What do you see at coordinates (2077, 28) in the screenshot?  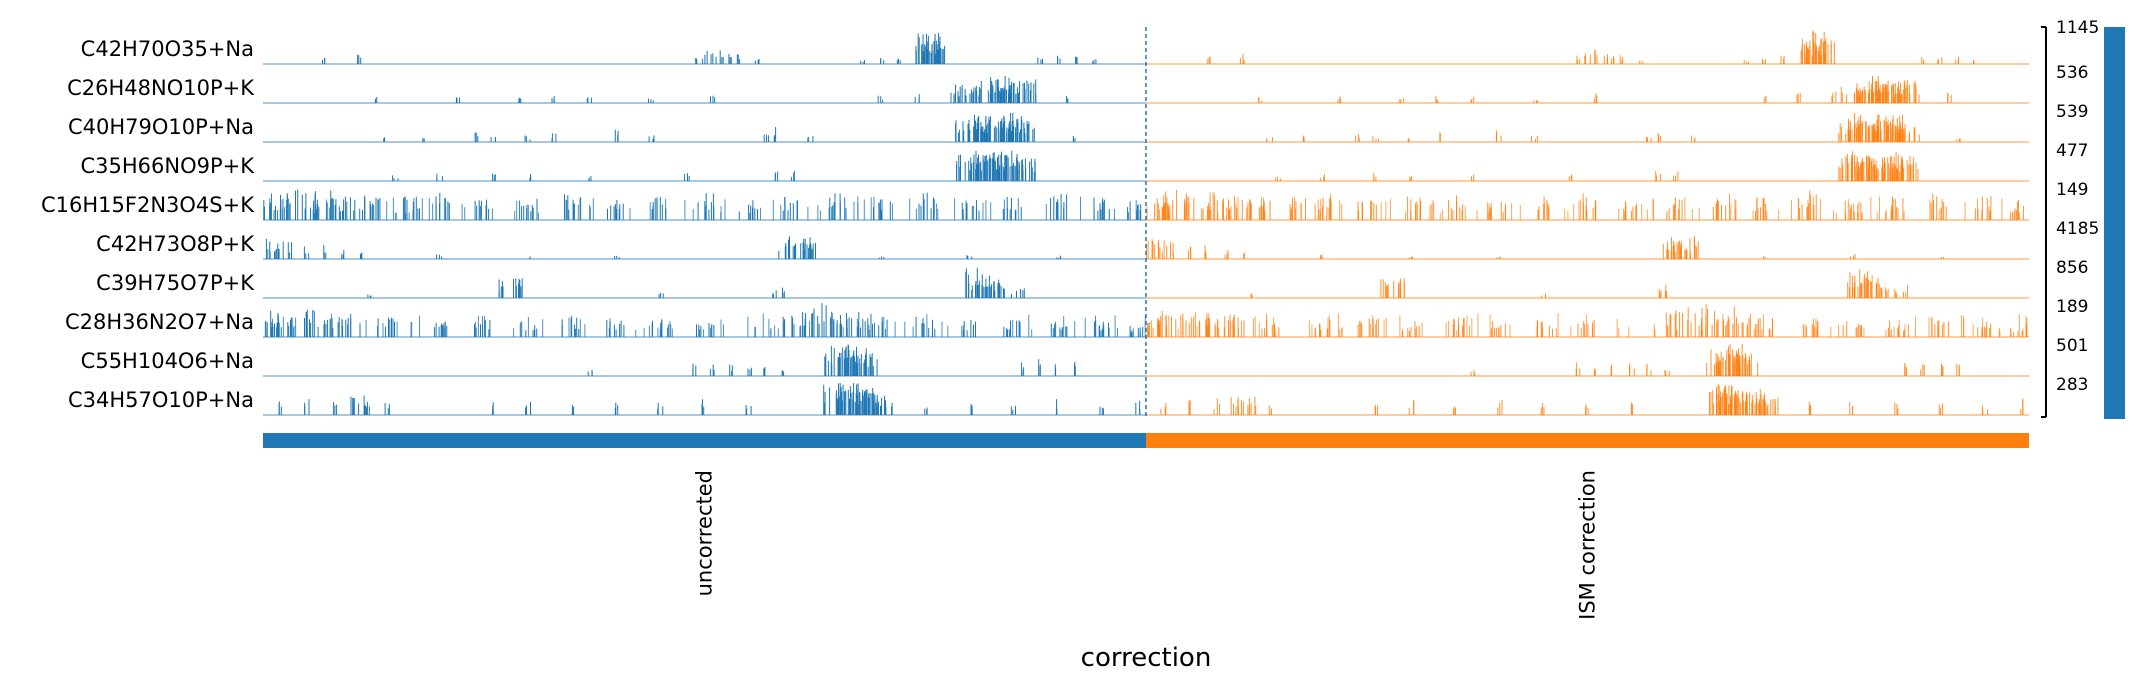 I see `row-max-label: 1145` at bounding box center [2077, 28].